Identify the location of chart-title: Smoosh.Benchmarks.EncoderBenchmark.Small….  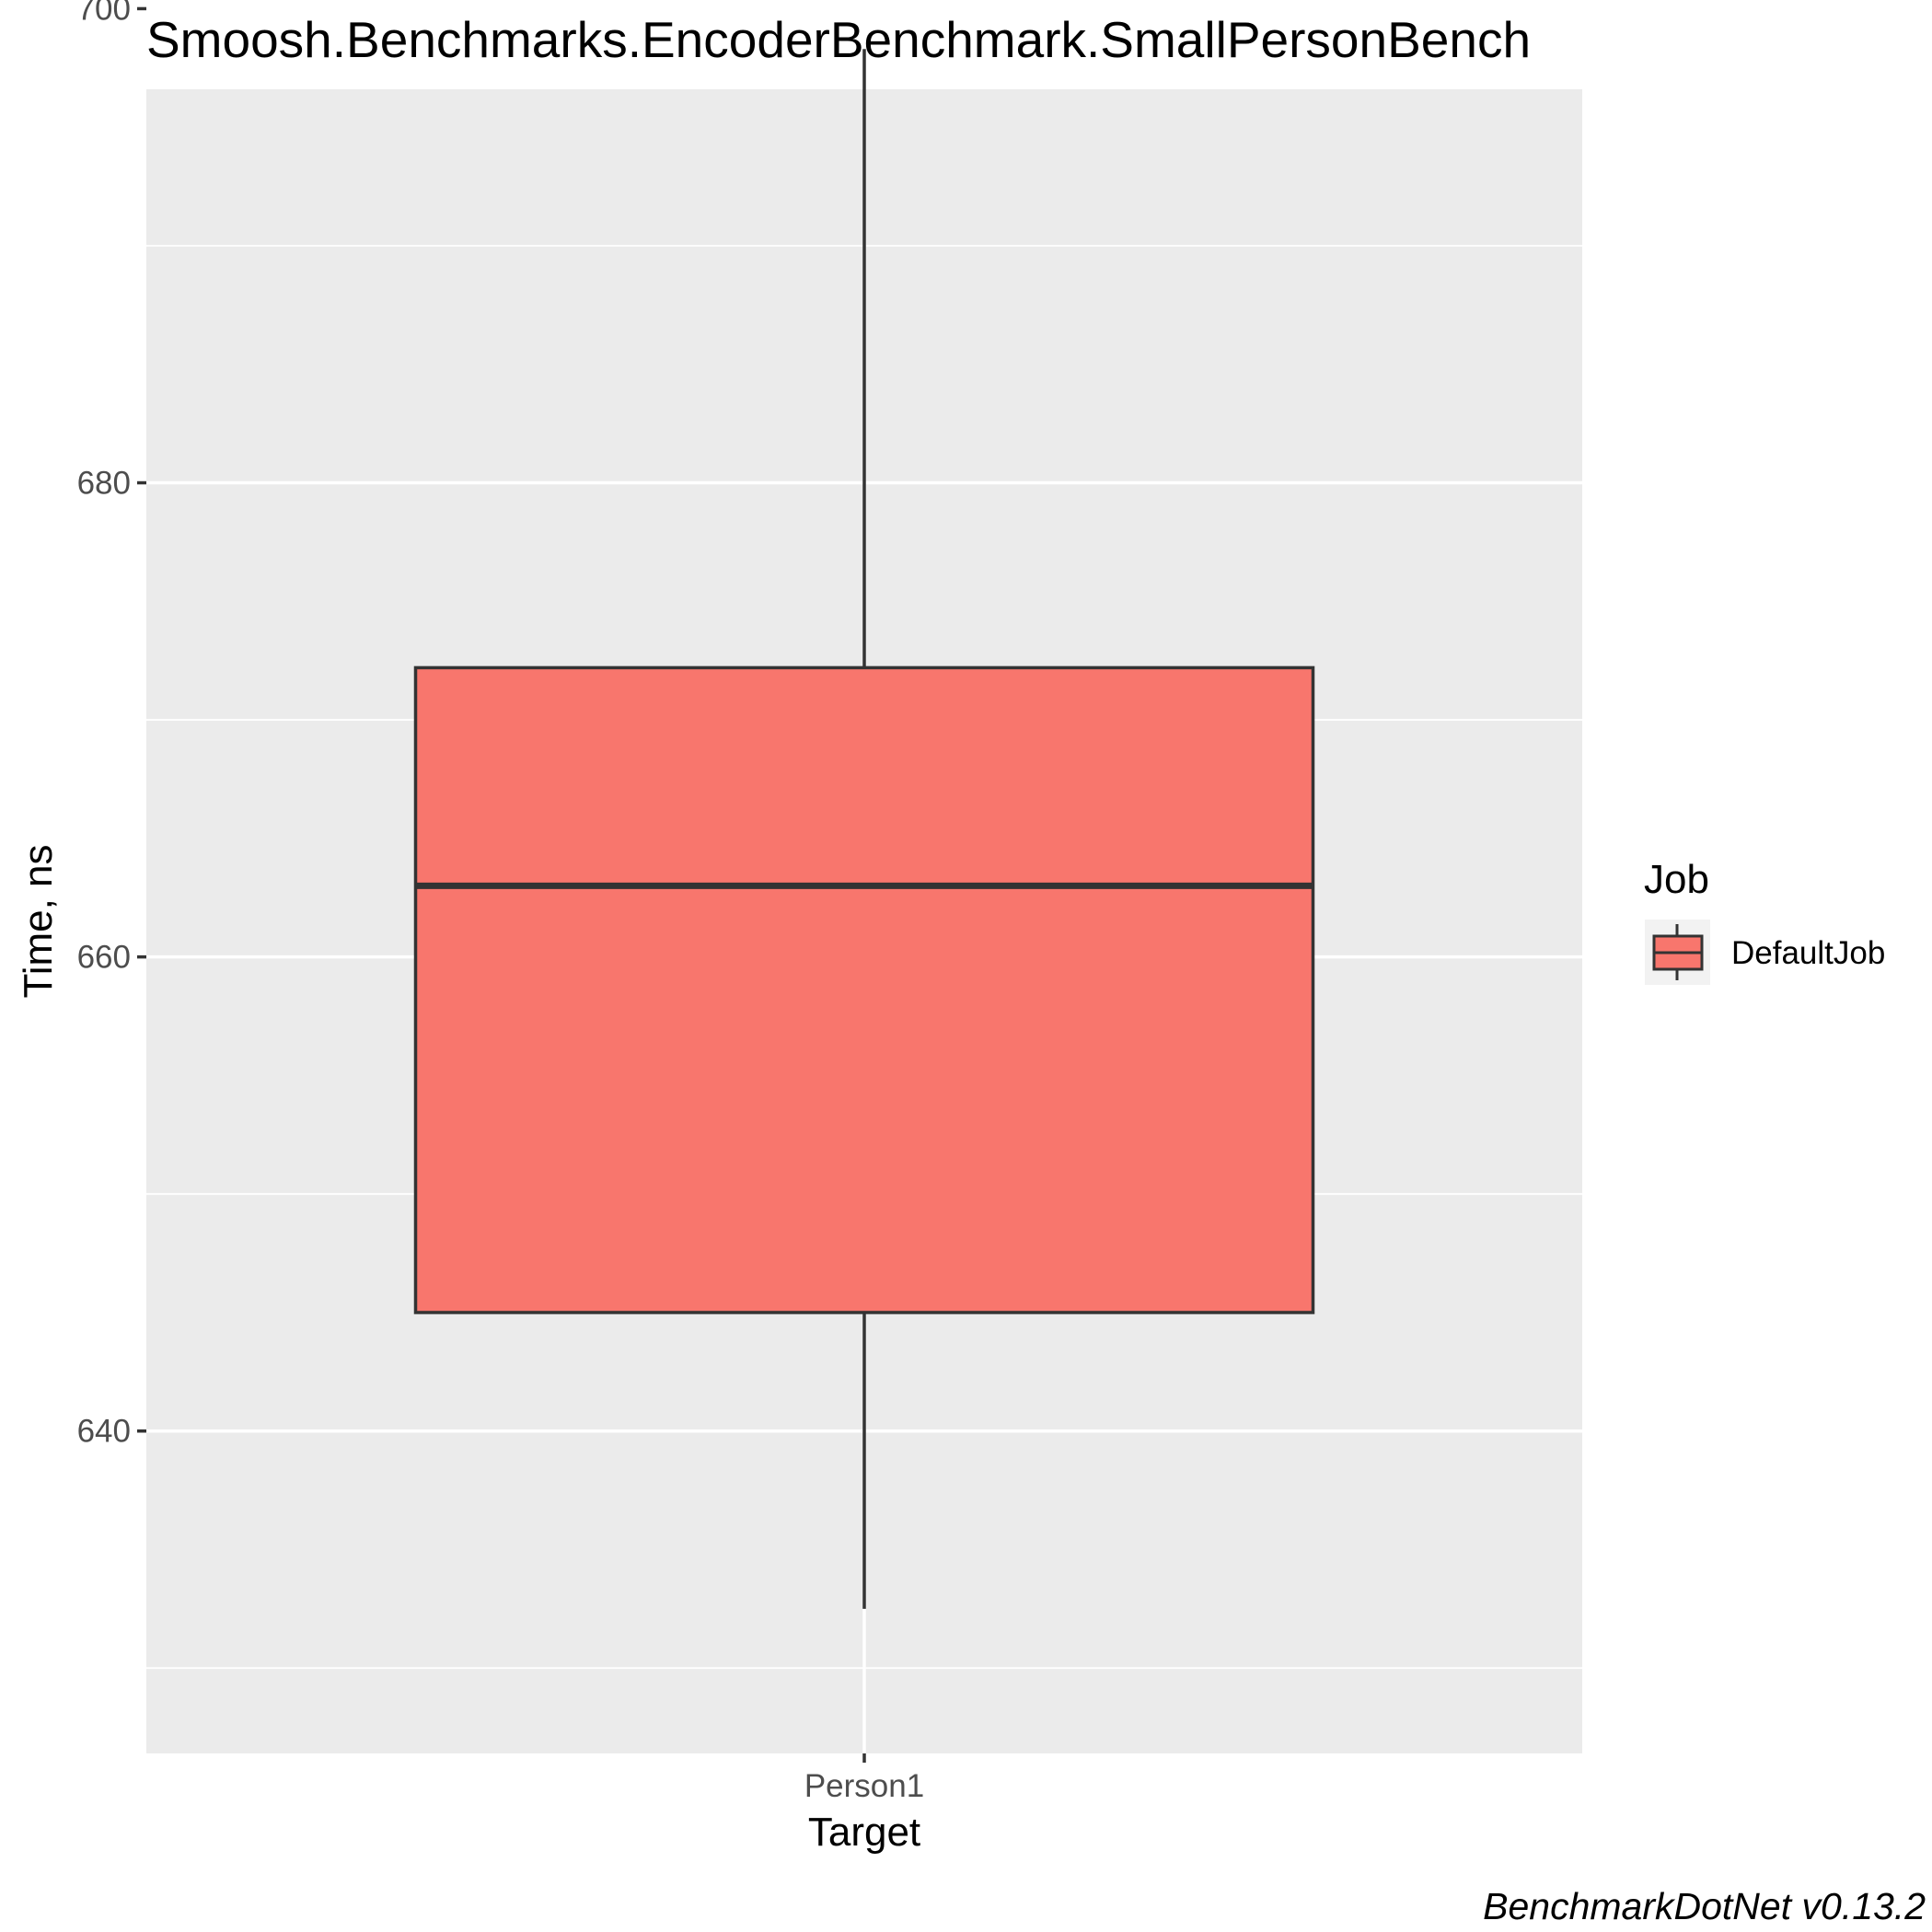
(839, 40).